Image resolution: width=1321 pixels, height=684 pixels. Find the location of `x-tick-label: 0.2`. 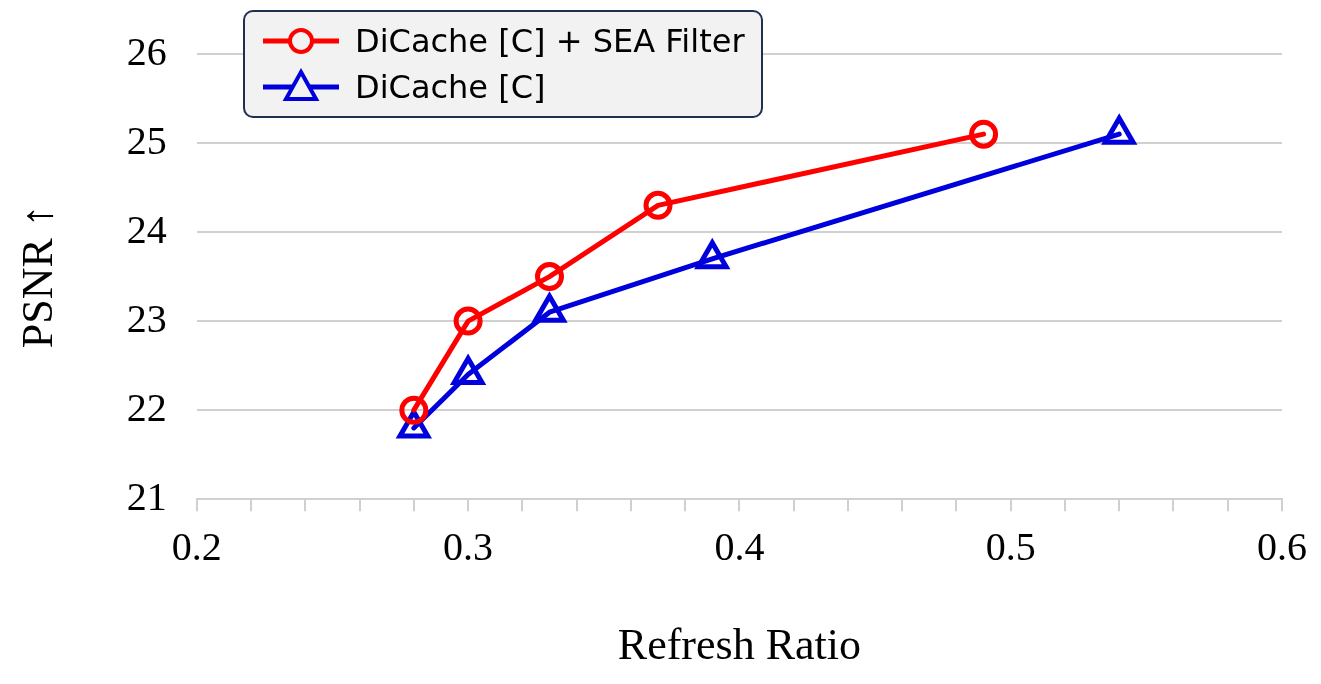

x-tick-label: 0.2 is located at coordinates (196, 546).